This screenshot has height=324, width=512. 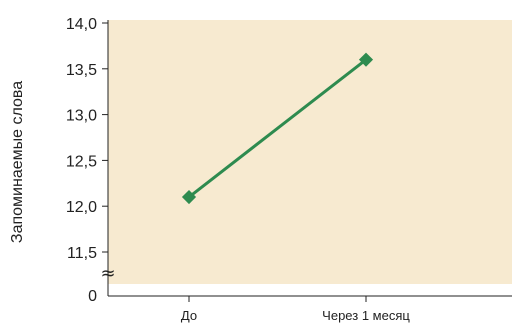 What do you see at coordinates (81, 207) in the screenshot?
I see `y-tick-label: 12,0` at bounding box center [81, 207].